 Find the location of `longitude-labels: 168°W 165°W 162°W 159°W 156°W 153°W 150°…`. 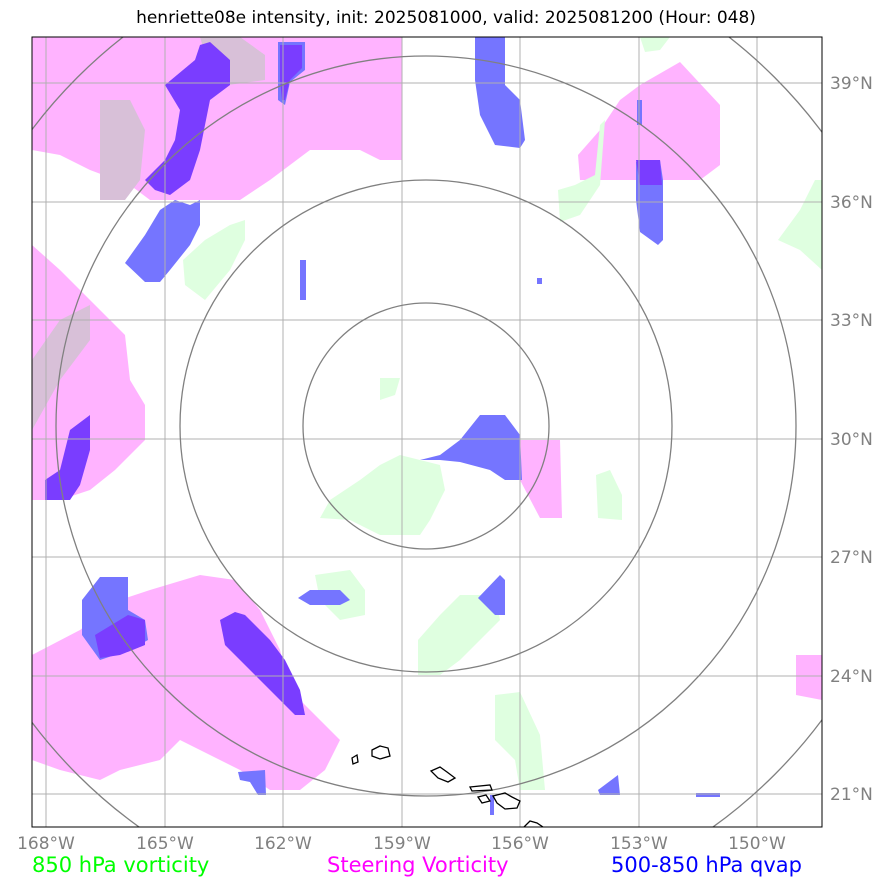

longitude-labels: 168°W 165°W 162°W 159°W 156°W 153°W 150°… is located at coordinates (401, 844).